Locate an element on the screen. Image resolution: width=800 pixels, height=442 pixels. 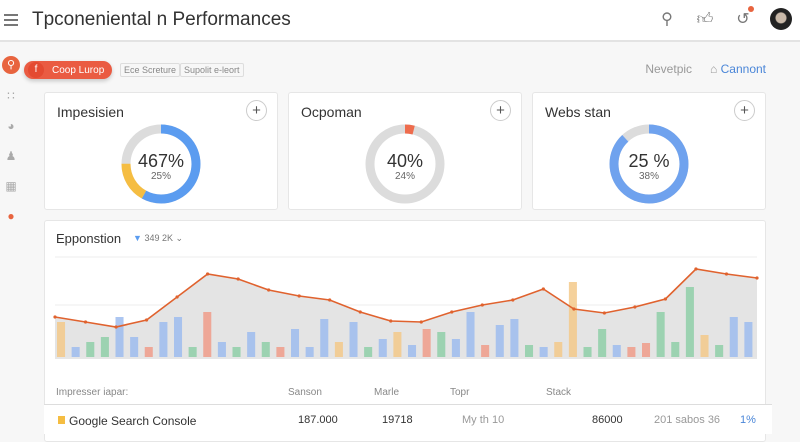
table-header: Impresser iapar: is located at coordinates (92, 392).